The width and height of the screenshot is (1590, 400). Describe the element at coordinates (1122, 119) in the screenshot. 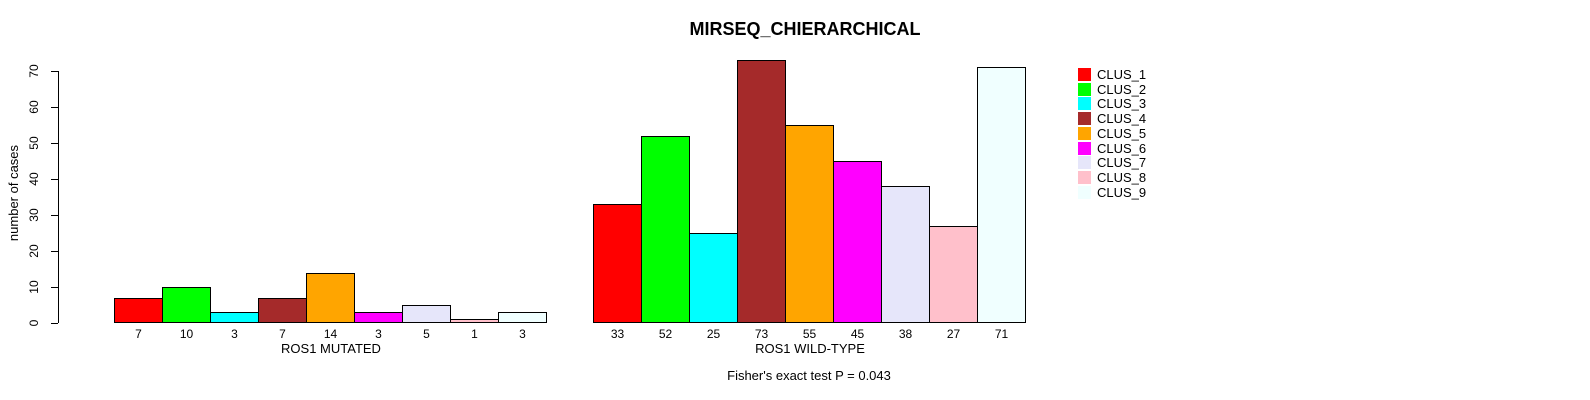

I see `legend-label: CLUS_4` at that location.